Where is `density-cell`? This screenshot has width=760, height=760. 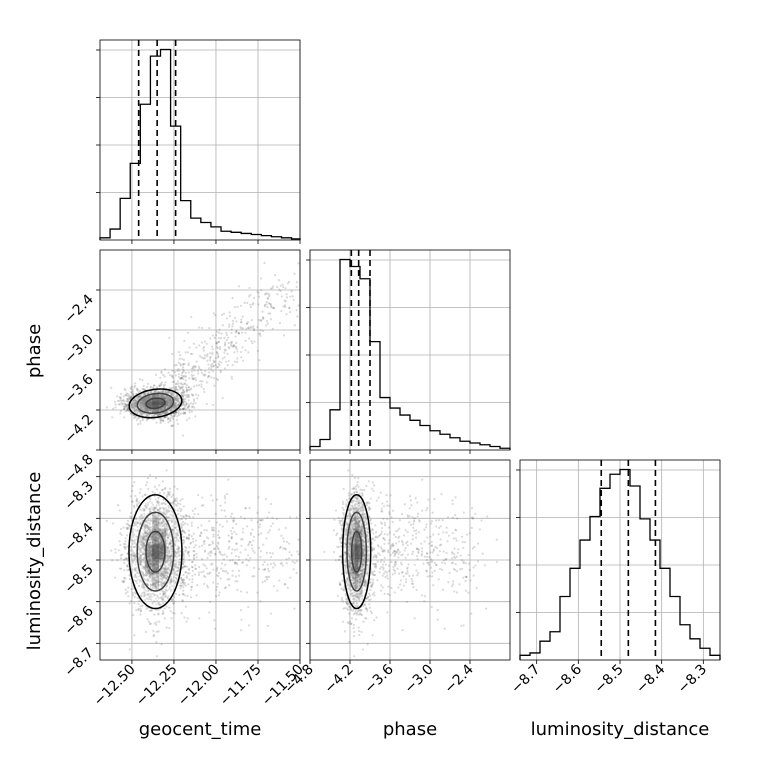
density-cell is located at coordinates (149, 403).